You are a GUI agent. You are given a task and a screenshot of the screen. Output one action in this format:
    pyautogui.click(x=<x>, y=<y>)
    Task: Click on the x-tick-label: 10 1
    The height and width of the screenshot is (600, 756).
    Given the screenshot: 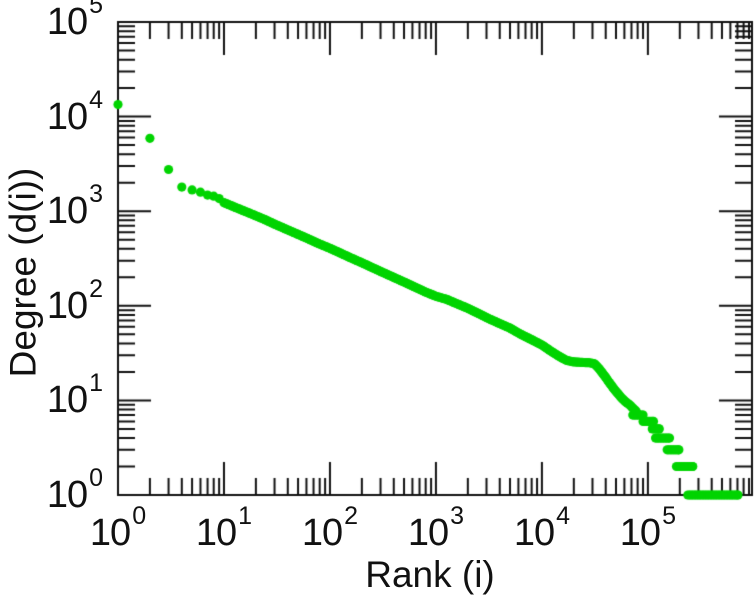 What is the action you would take?
    pyautogui.click(x=223, y=529)
    